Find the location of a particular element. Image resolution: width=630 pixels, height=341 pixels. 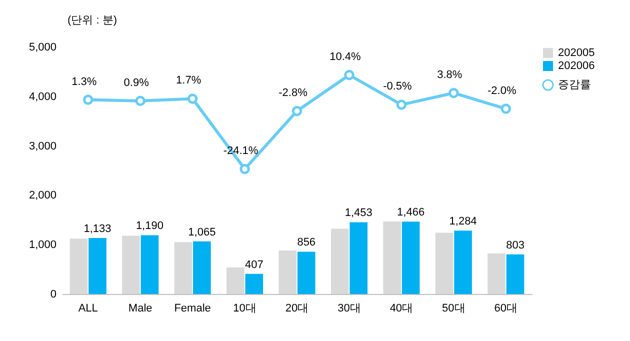

x-tick-label: 40대 is located at coordinates (402, 308).